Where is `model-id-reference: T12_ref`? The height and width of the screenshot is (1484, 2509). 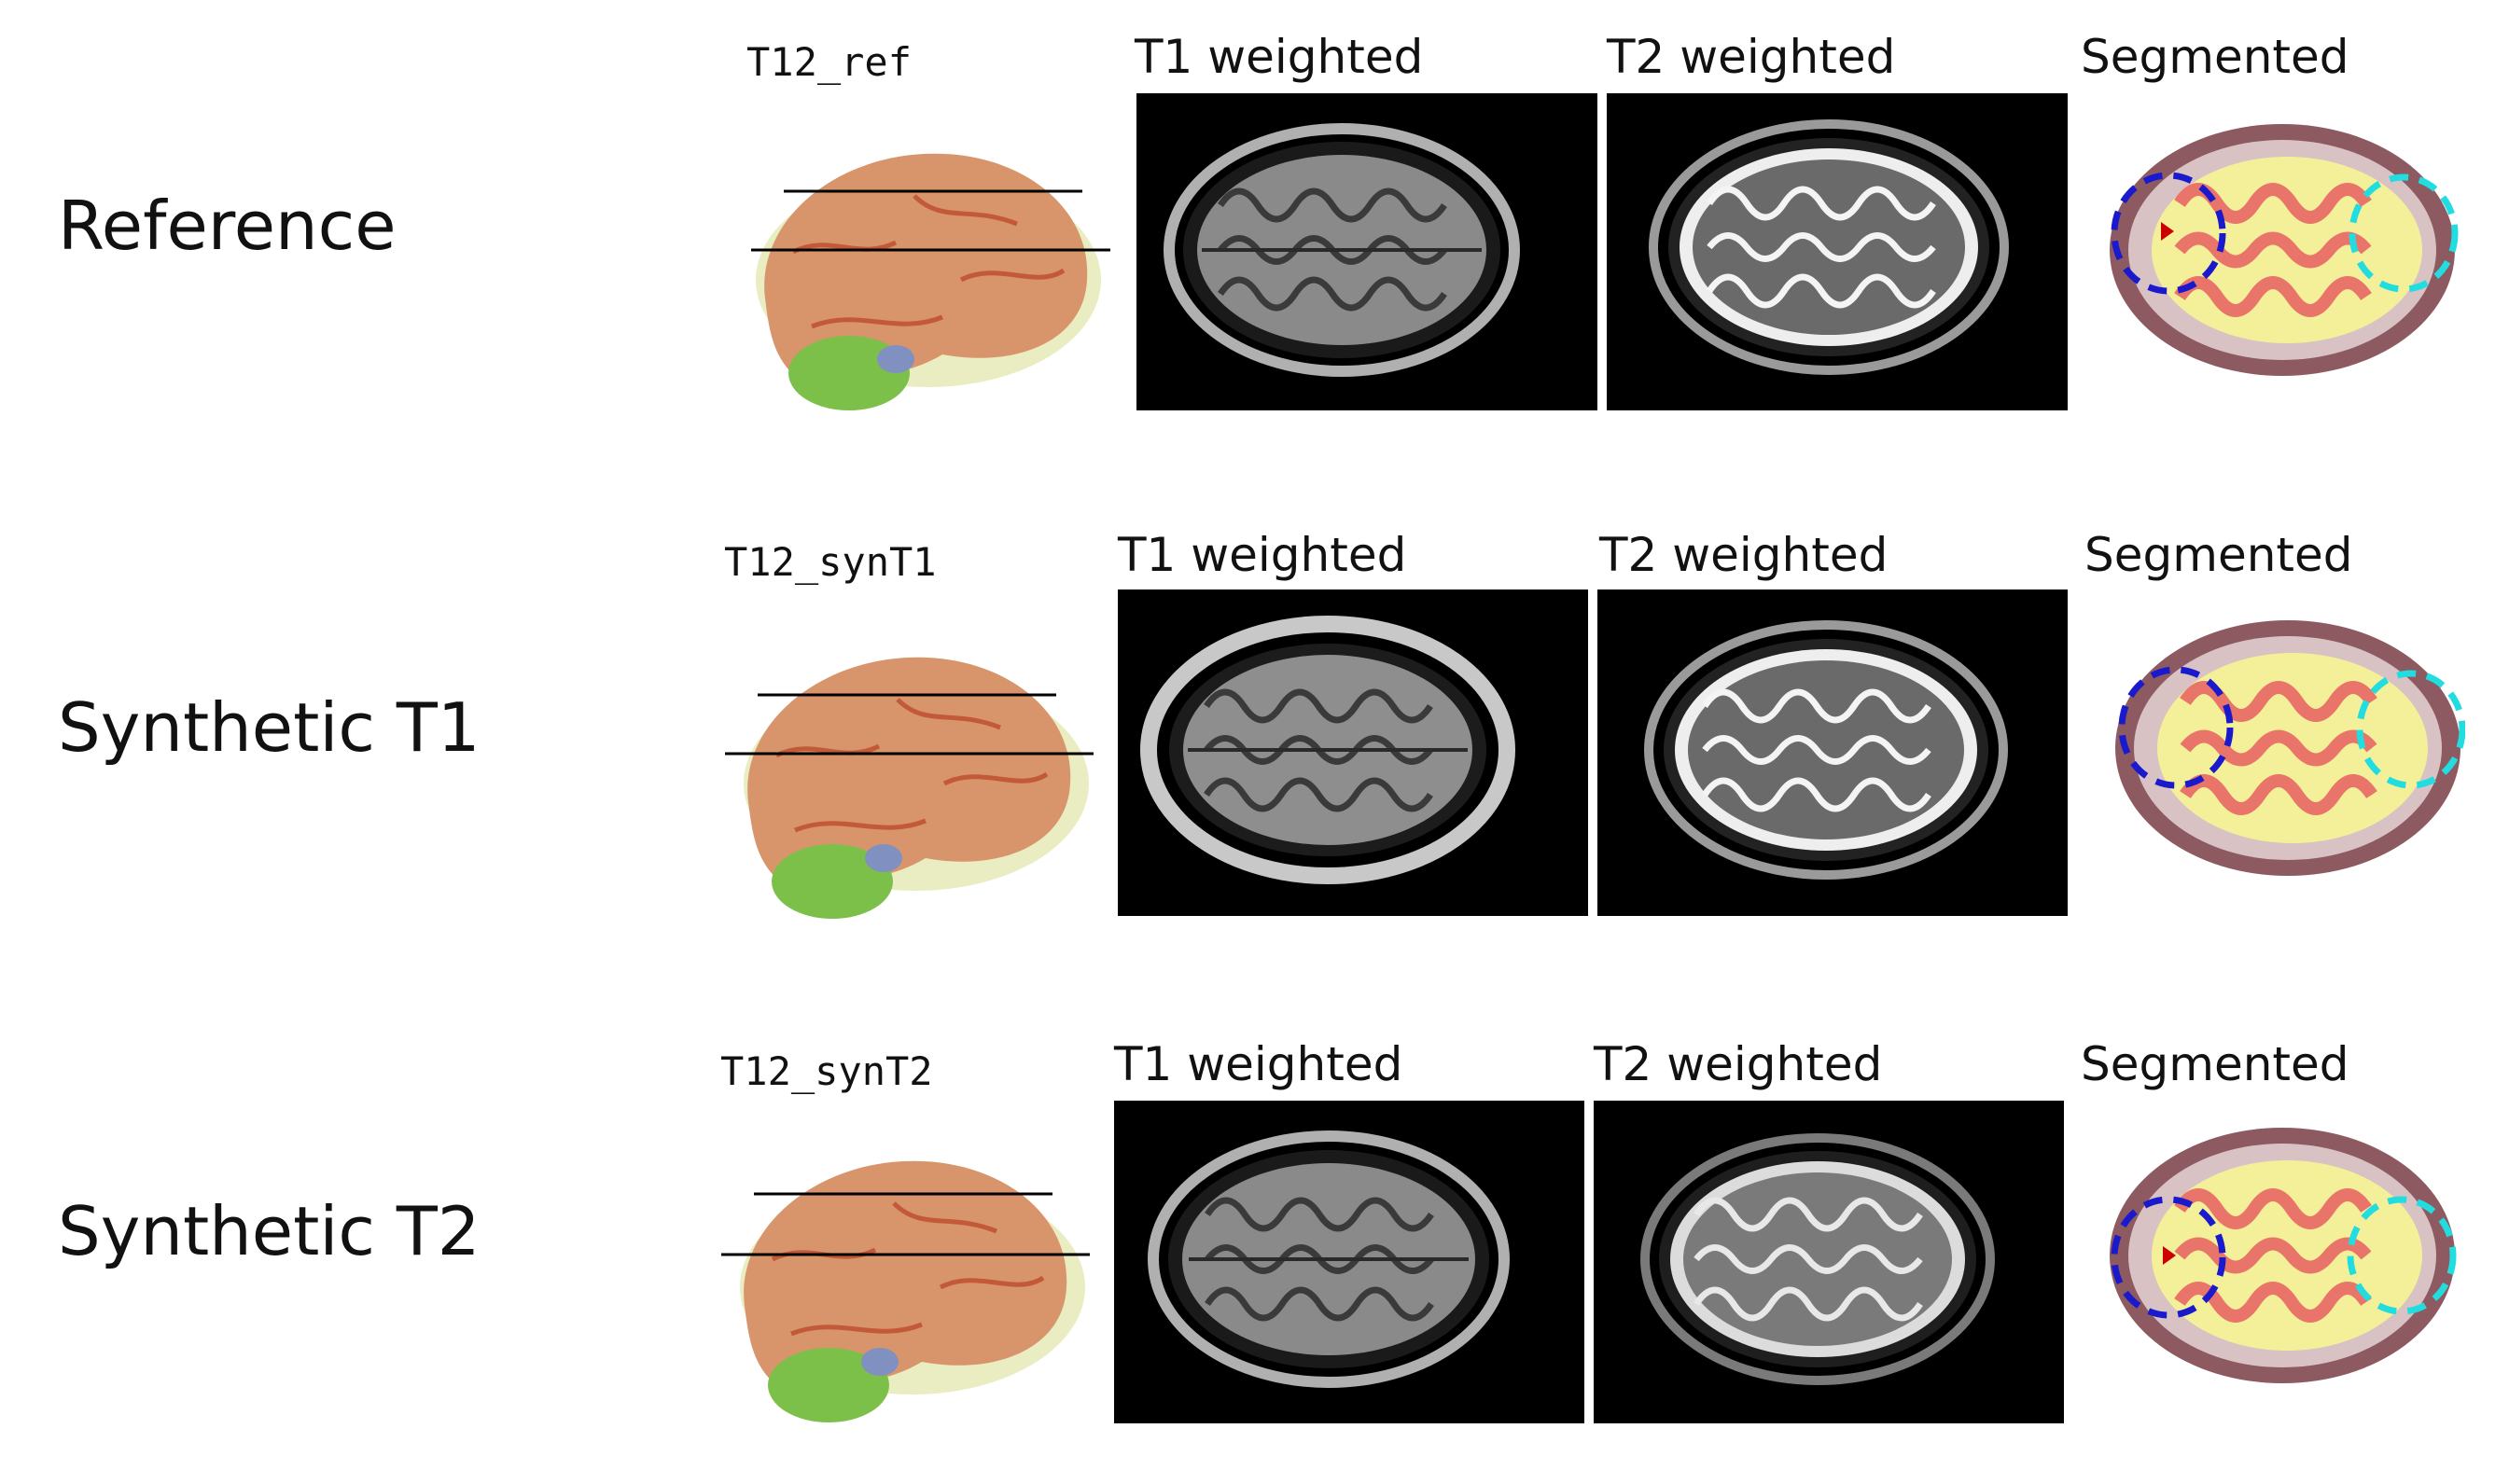 model-id-reference: T12_ref is located at coordinates (829, 62).